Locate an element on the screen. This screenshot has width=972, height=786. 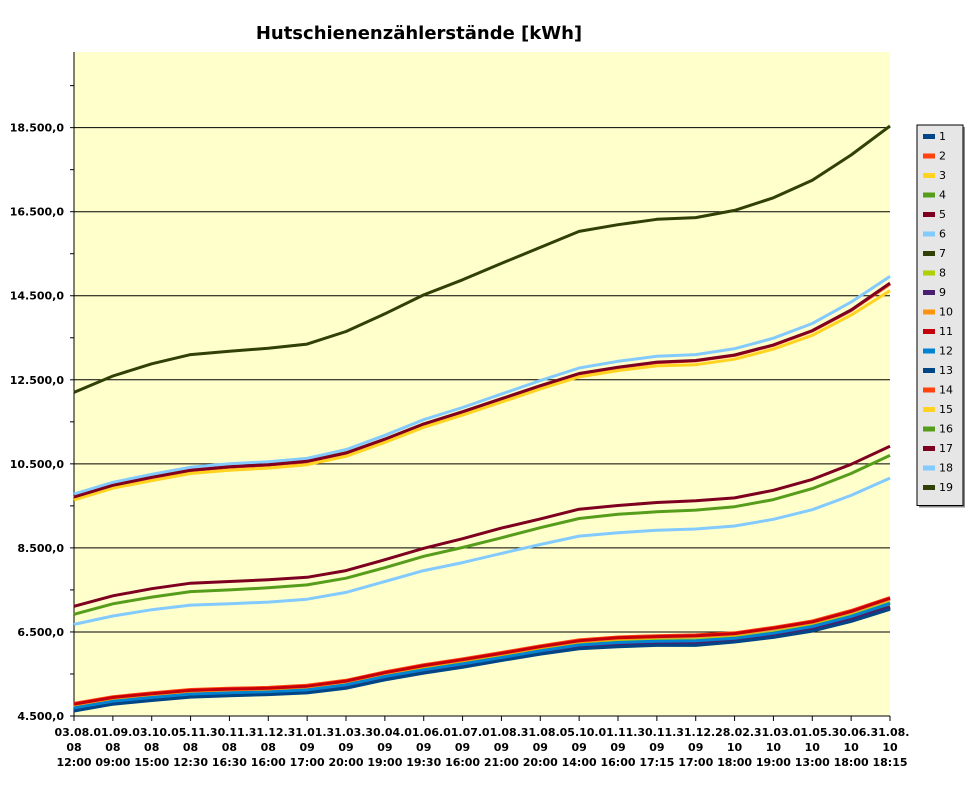
y-tick-label: 14.500,0 is located at coordinates (37, 296).